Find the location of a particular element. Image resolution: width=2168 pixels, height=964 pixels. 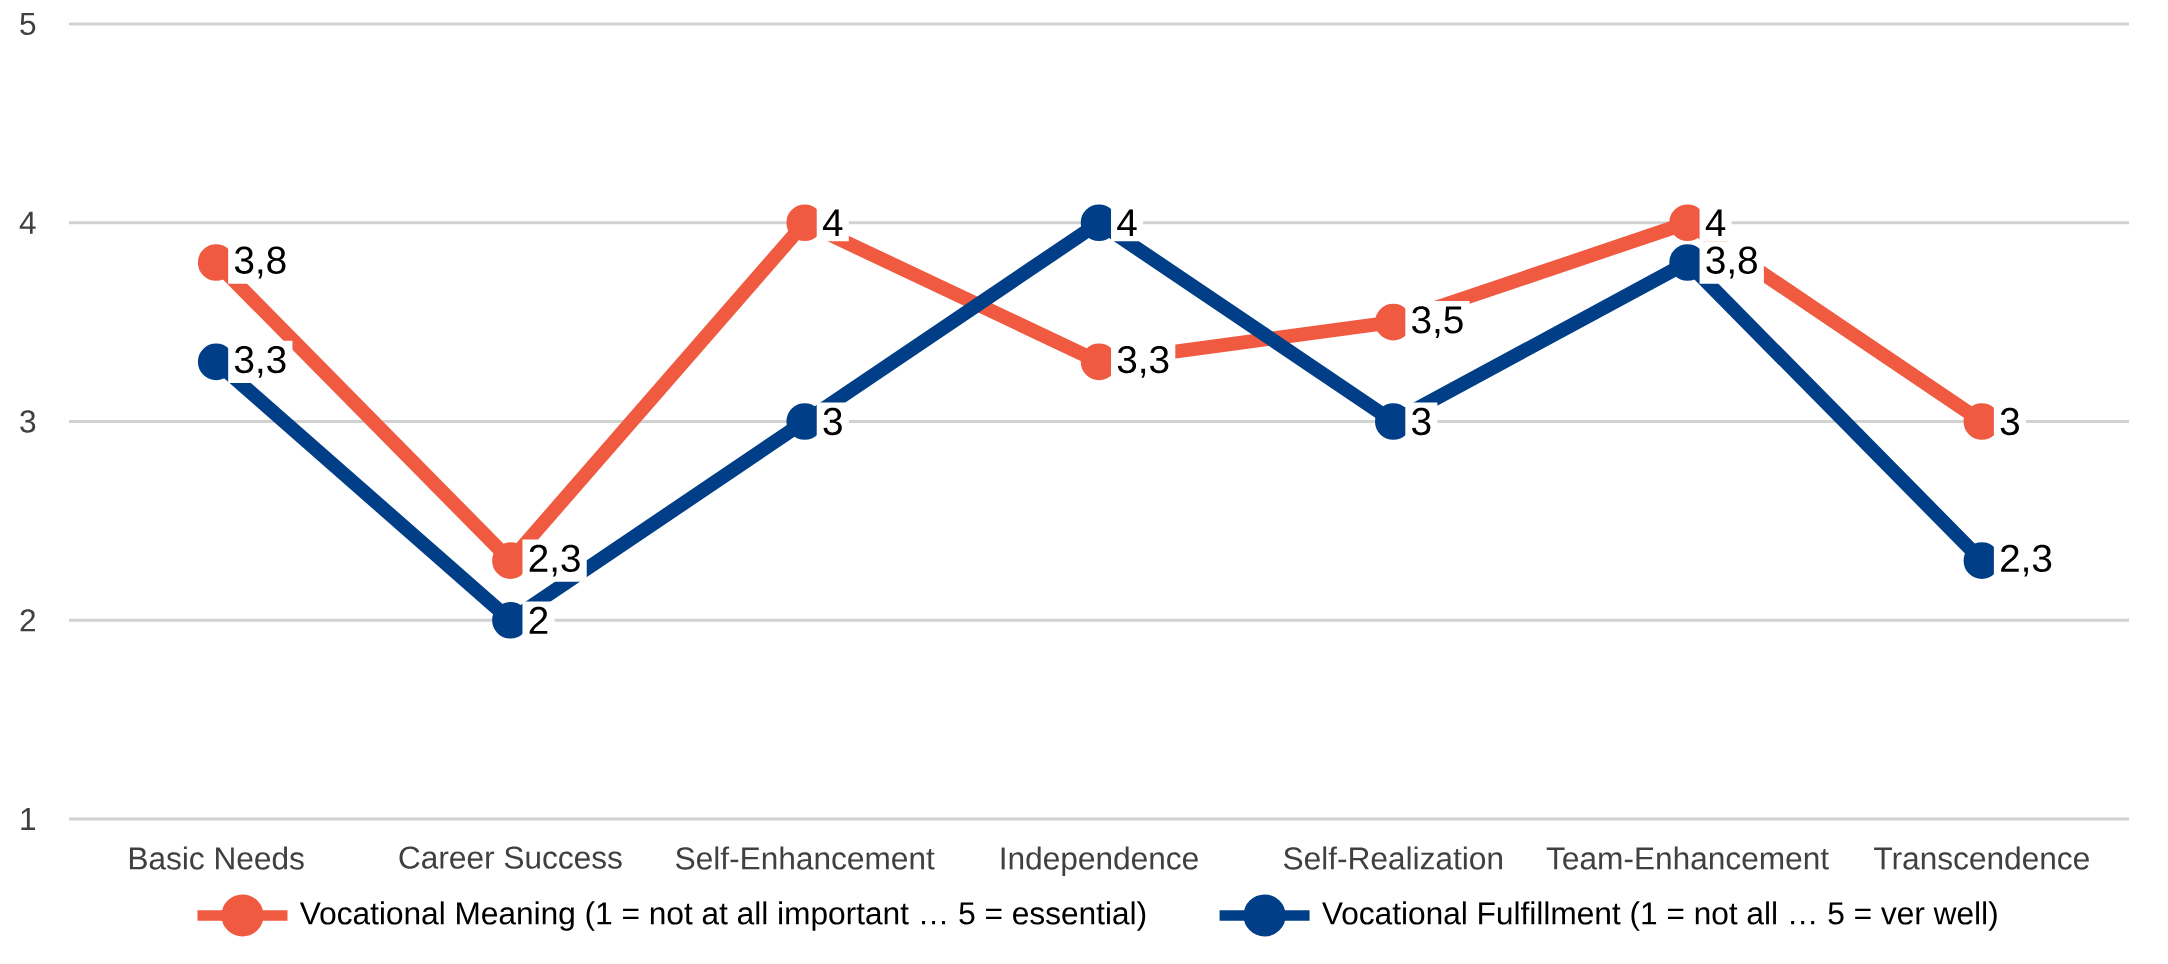

y-tick-label: 3 is located at coordinates (28, 421).